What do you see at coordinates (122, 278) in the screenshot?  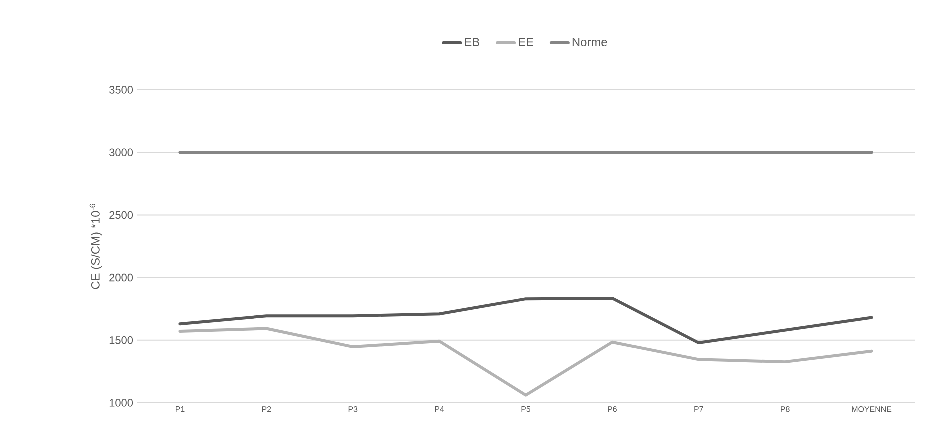 I see `y-tick-label: 2000` at bounding box center [122, 278].